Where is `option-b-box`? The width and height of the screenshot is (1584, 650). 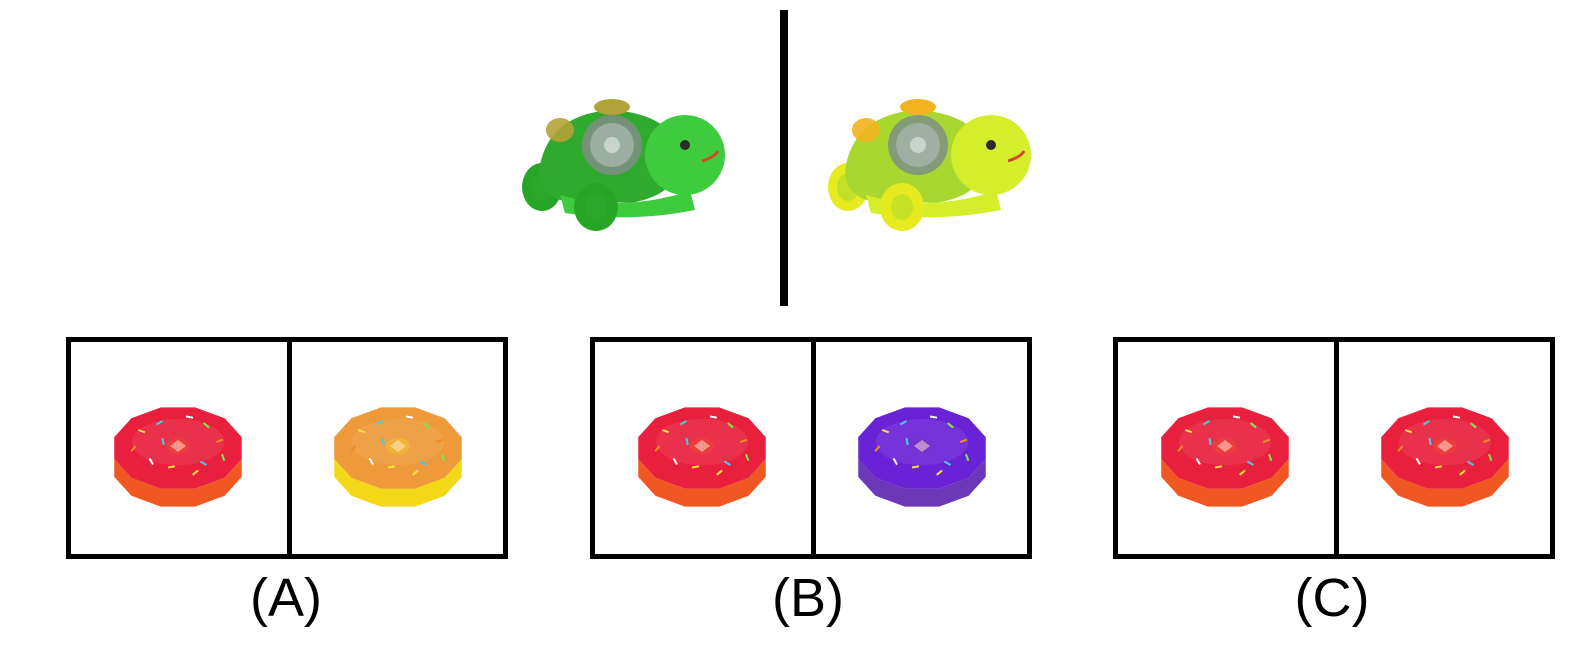 option-b-box is located at coordinates (811, 448).